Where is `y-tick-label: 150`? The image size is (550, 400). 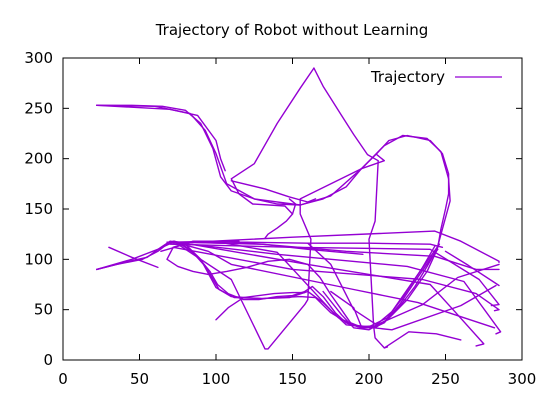 y-tick-label: 150 is located at coordinates (38, 209).